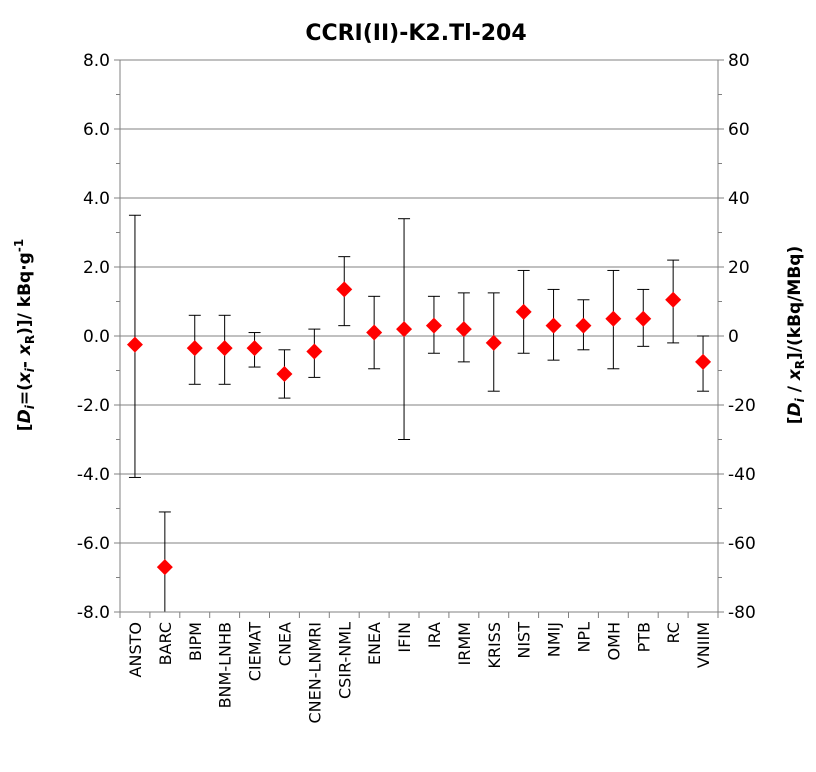  What do you see at coordinates (404, 637) in the screenshot?
I see `category-label: IFIN` at bounding box center [404, 637].